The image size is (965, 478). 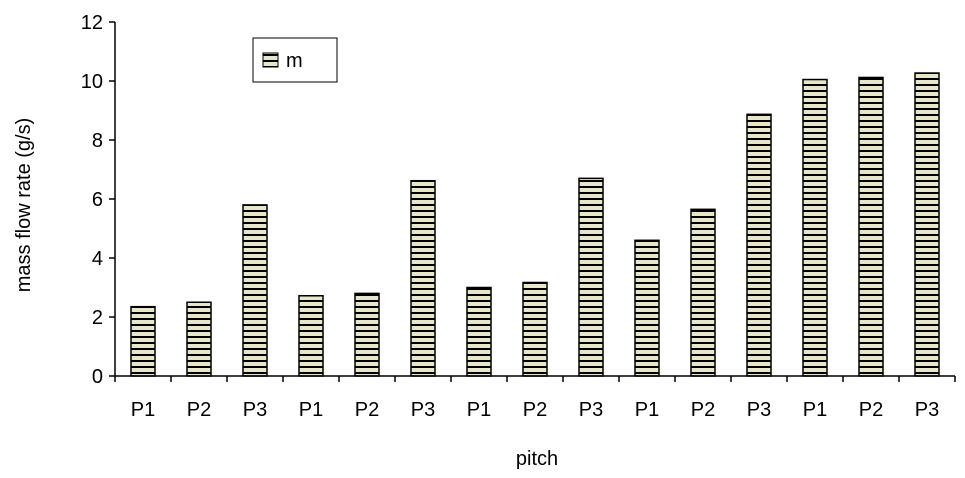 What do you see at coordinates (97, 141) in the screenshot?
I see `y-tick-label: 8` at bounding box center [97, 141].